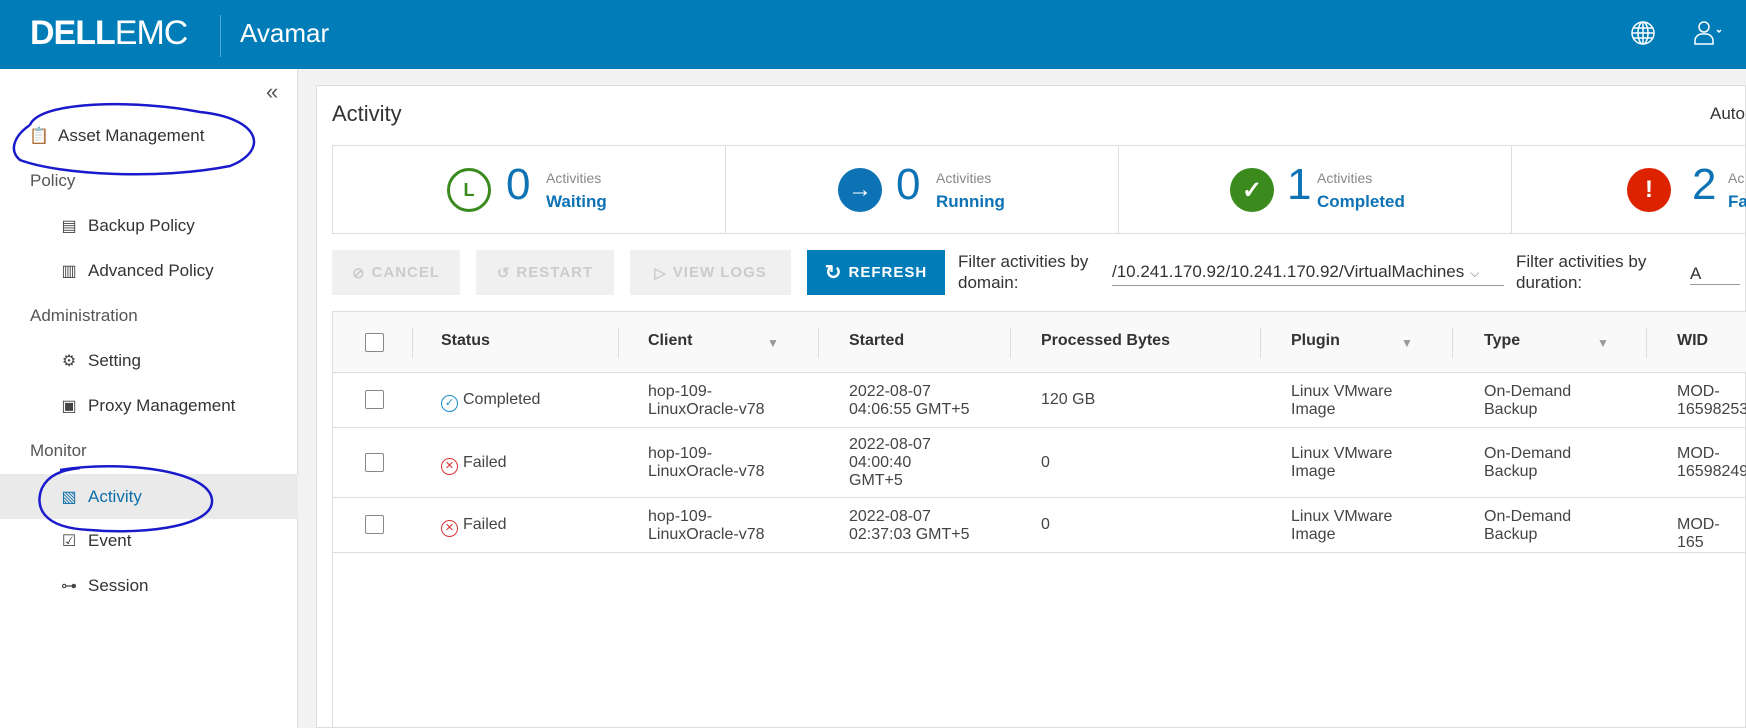 The height and width of the screenshot is (728, 1746). What do you see at coordinates (73, 33) in the screenshot?
I see `brand-bold: DELL` at bounding box center [73, 33].